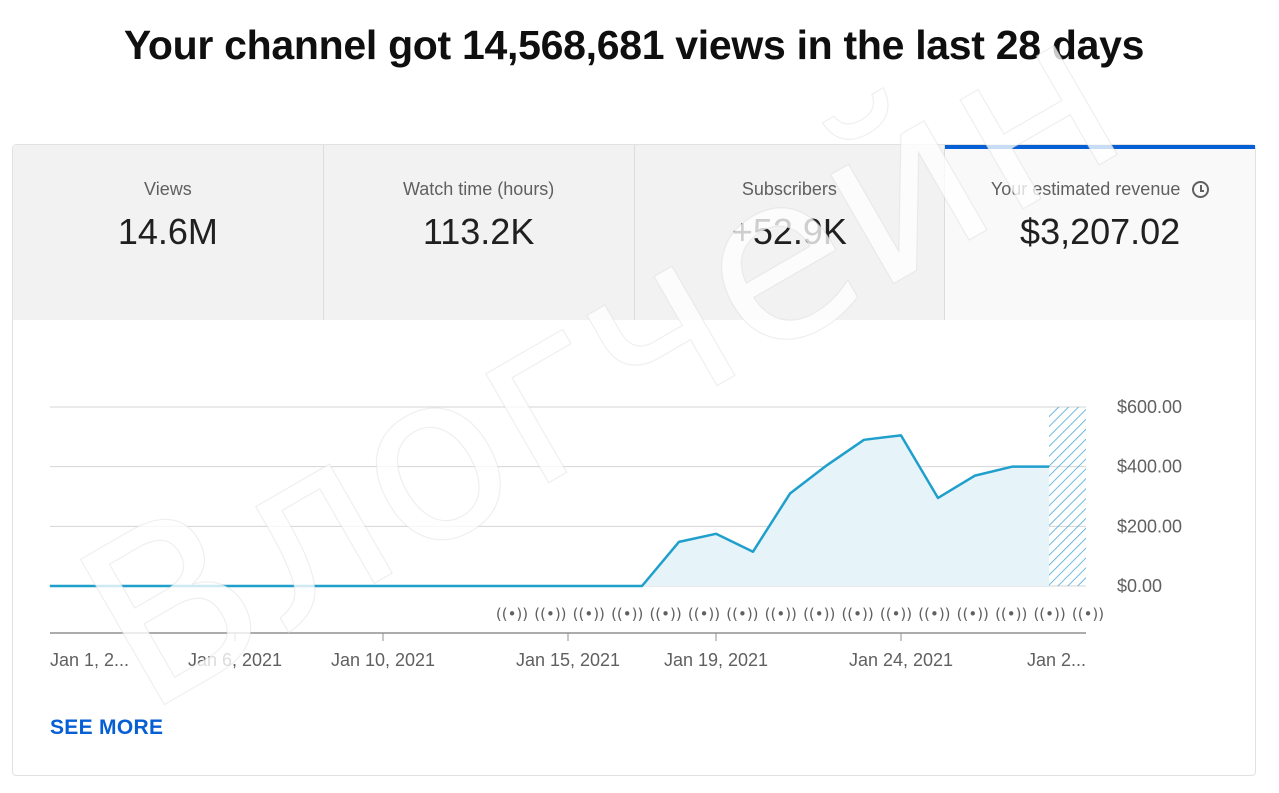 The image size is (1279, 793). I want to click on tab-value: 113.2K, so click(478, 231).